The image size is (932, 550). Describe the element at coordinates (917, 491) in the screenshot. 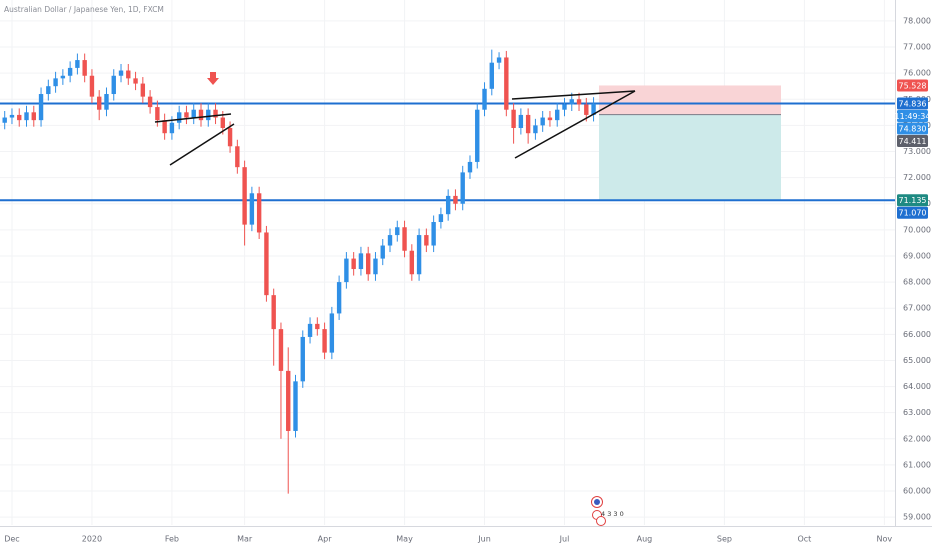

I see `y-tick-label: 60.000` at that location.